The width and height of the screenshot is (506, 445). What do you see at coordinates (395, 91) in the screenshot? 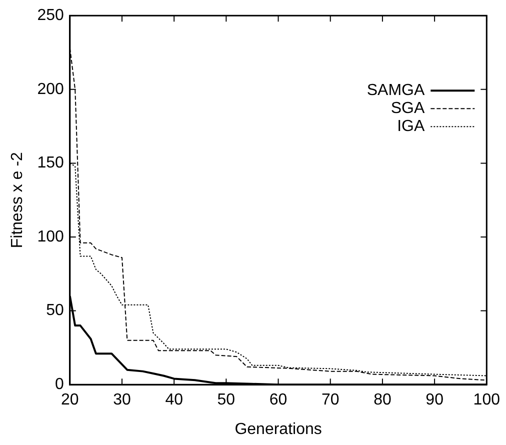
I see `legend-label: SAMGA` at bounding box center [395, 91].